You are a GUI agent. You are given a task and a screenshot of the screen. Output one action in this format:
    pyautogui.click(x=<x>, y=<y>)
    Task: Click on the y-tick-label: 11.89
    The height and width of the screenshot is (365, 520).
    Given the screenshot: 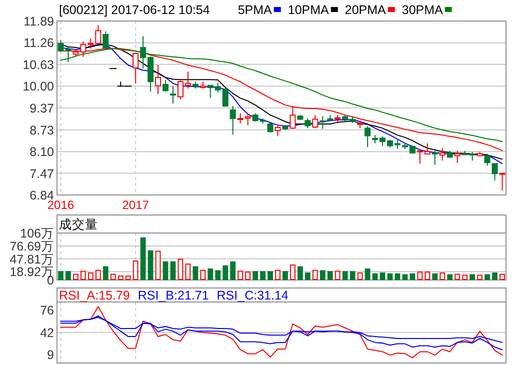 What is the action you would take?
    pyautogui.click(x=39, y=21)
    